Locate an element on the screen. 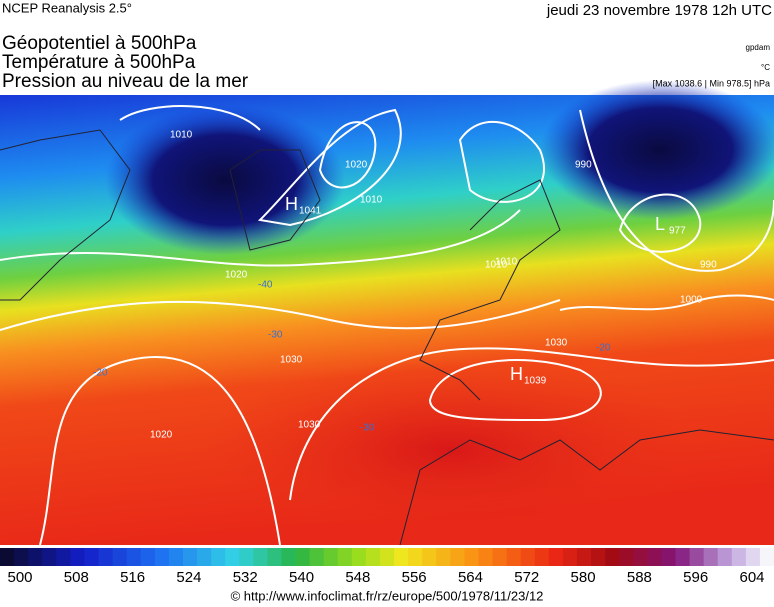  colorbar-label: 580 is located at coordinates (583, 577).